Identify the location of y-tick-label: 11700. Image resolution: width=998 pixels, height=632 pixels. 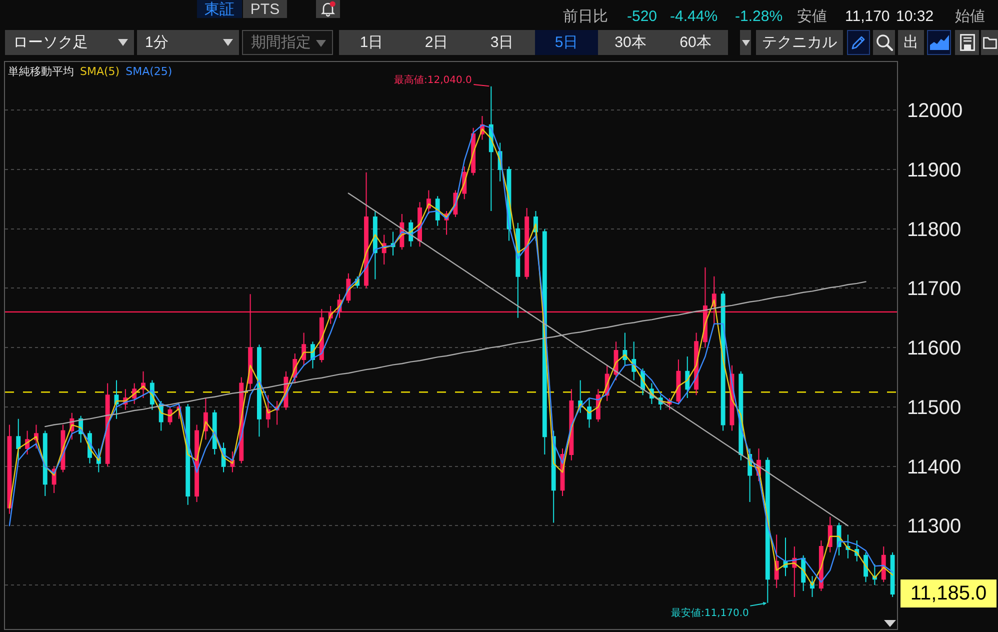
(934, 289).